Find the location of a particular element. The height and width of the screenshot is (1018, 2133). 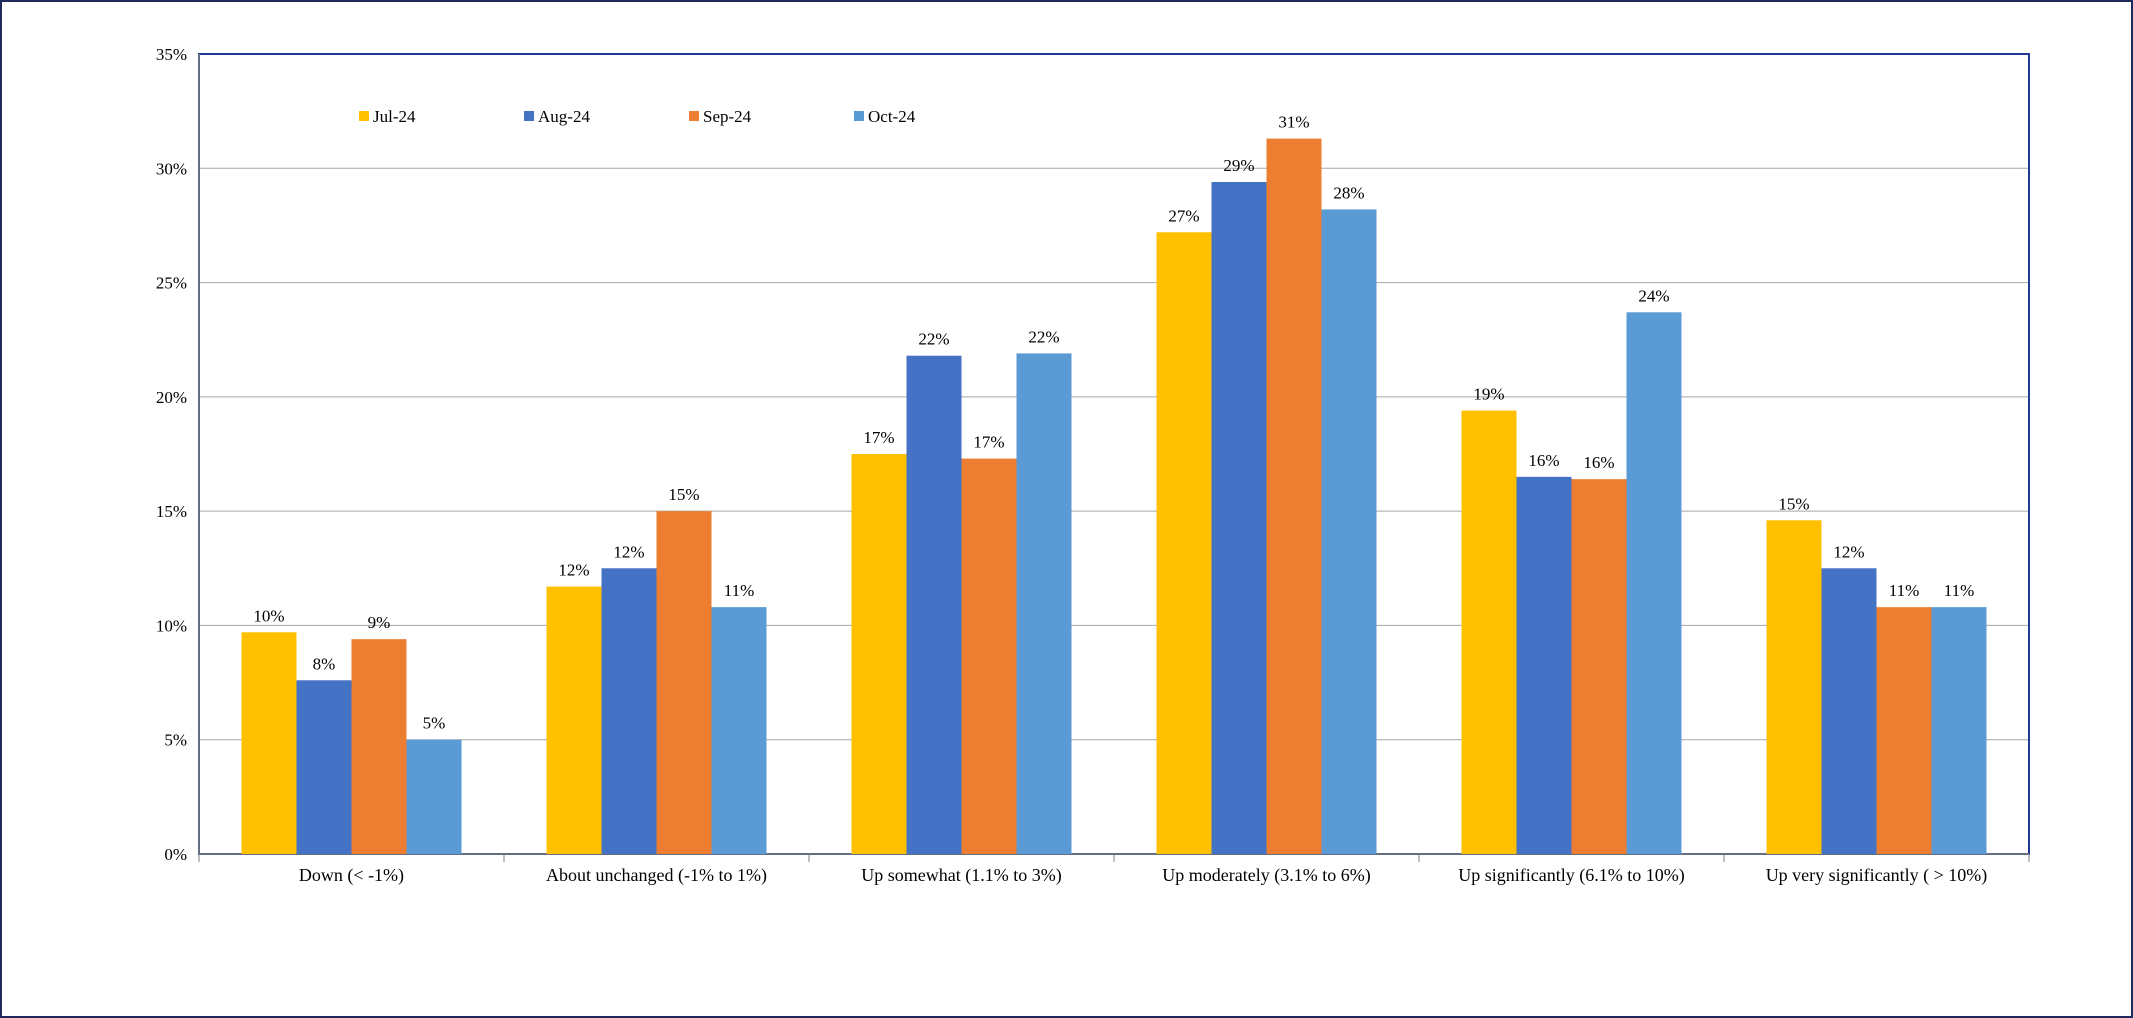

y-tick-label: 10% is located at coordinates (171, 625).